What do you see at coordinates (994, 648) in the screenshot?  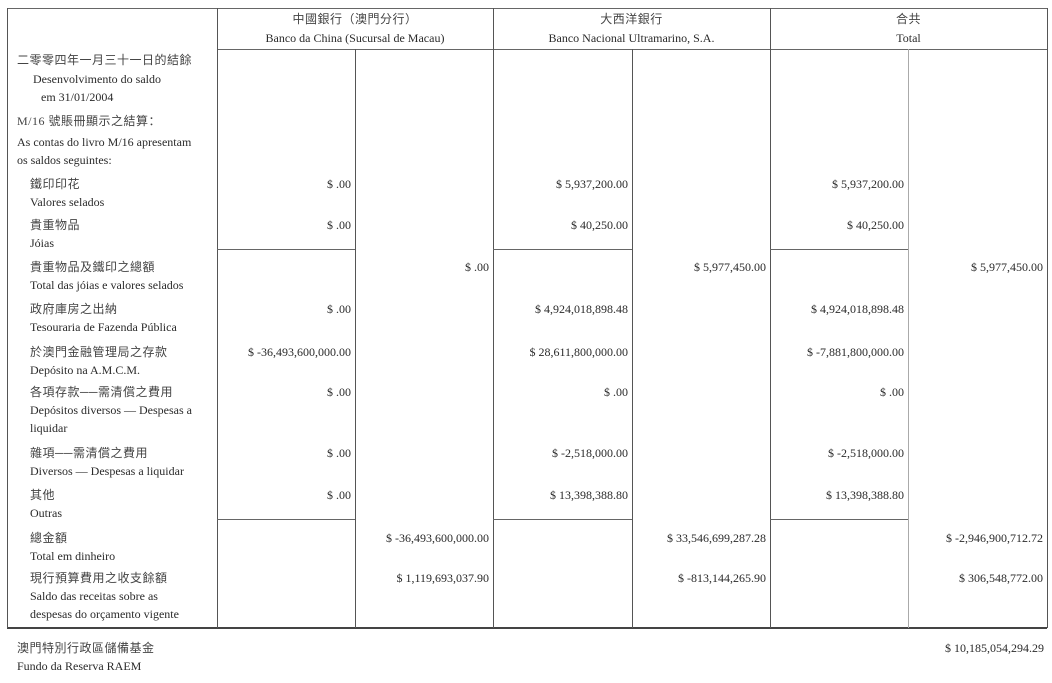 I see `reserve-fund-value: $ 10,185,054,294.29` at bounding box center [994, 648].